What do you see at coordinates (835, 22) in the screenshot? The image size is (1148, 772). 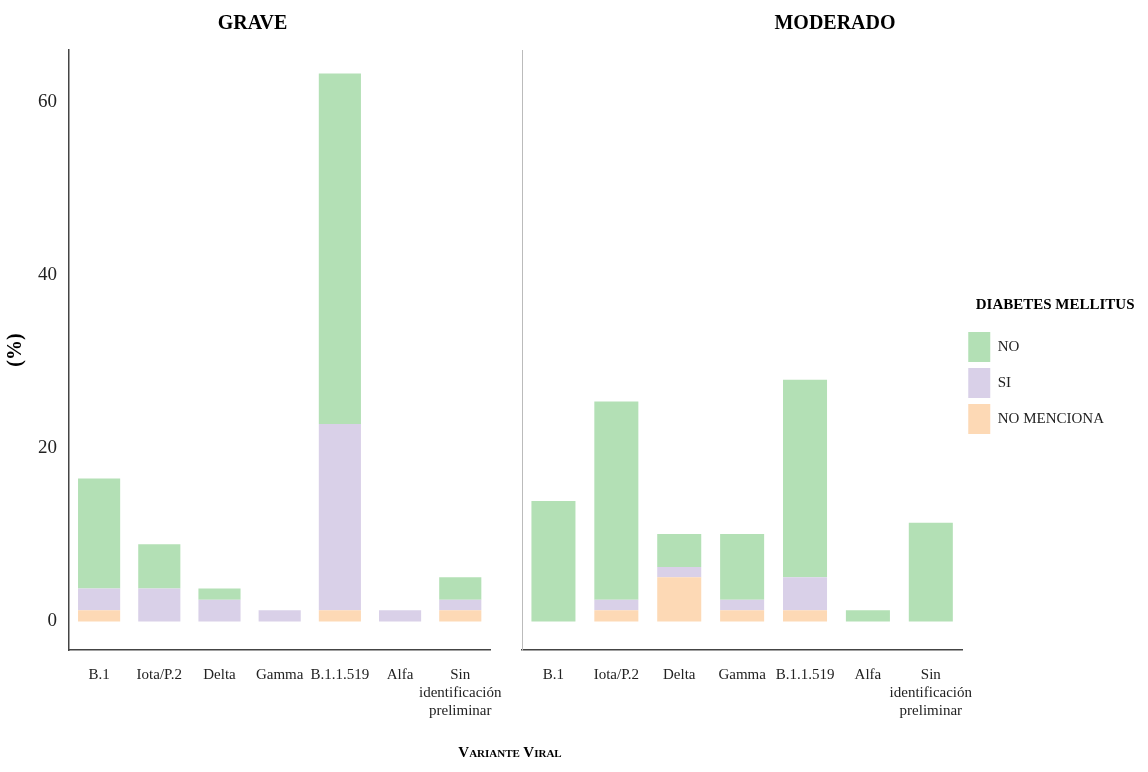 I see `chart-title: MODERADO` at bounding box center [835, 22].